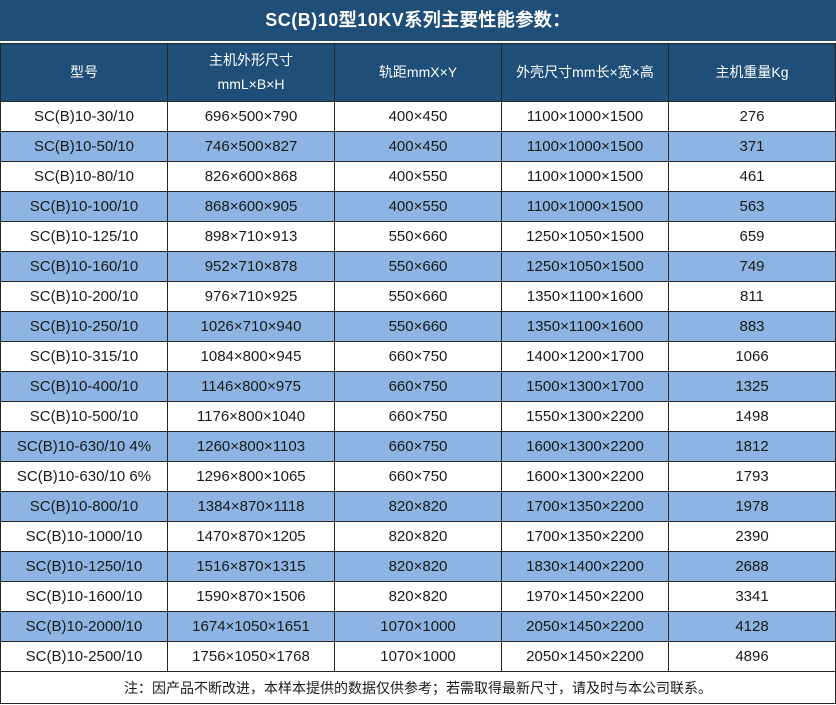  What do you see at coordinates (84, 596) in the screenshot?
I see `model-cell: SC(B)10-1600/10` at bounding box center [84, 596].